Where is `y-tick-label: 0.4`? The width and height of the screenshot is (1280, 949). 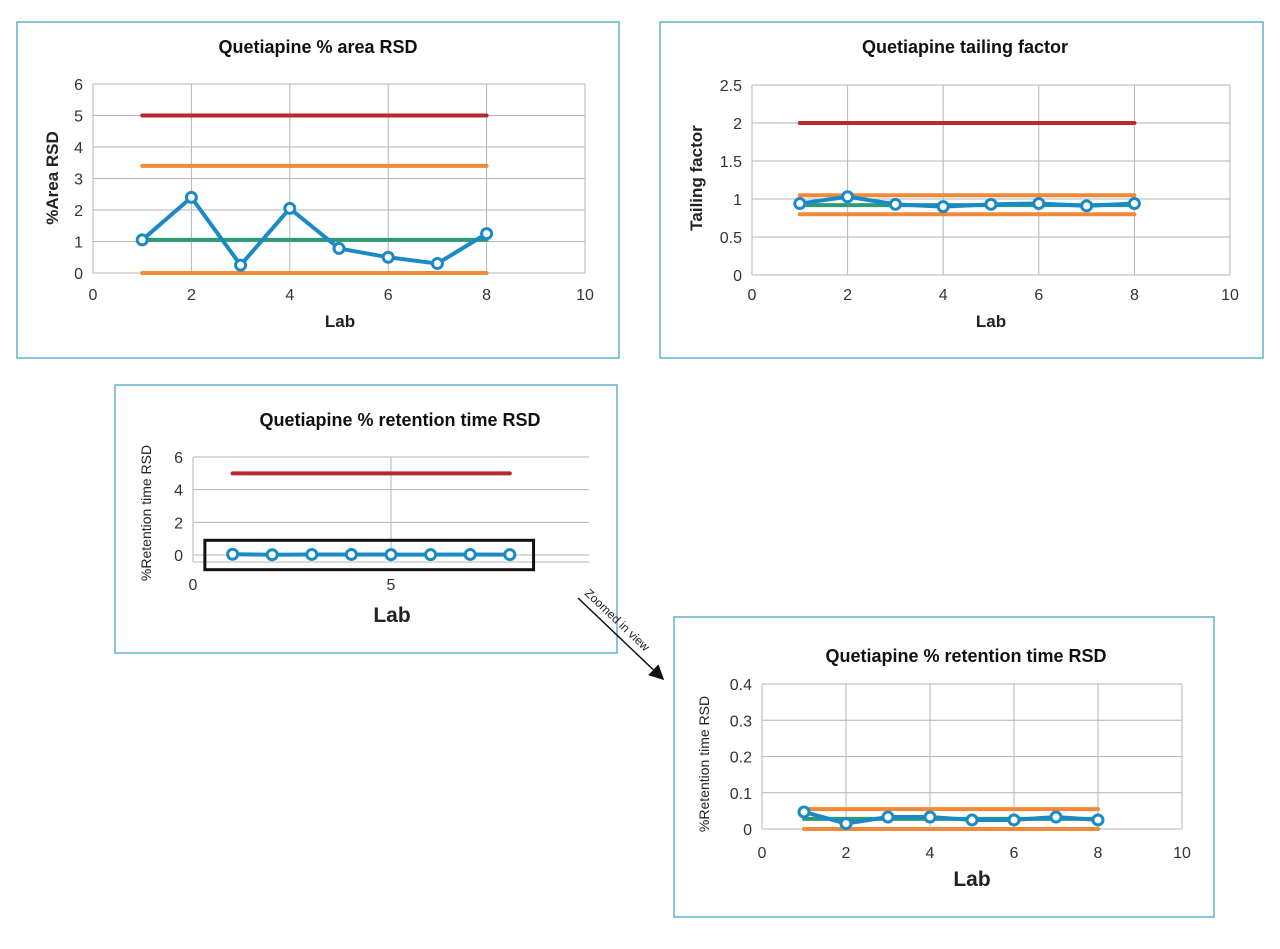 y-tick-label: 0.4 is located at coordinates (741, 685).